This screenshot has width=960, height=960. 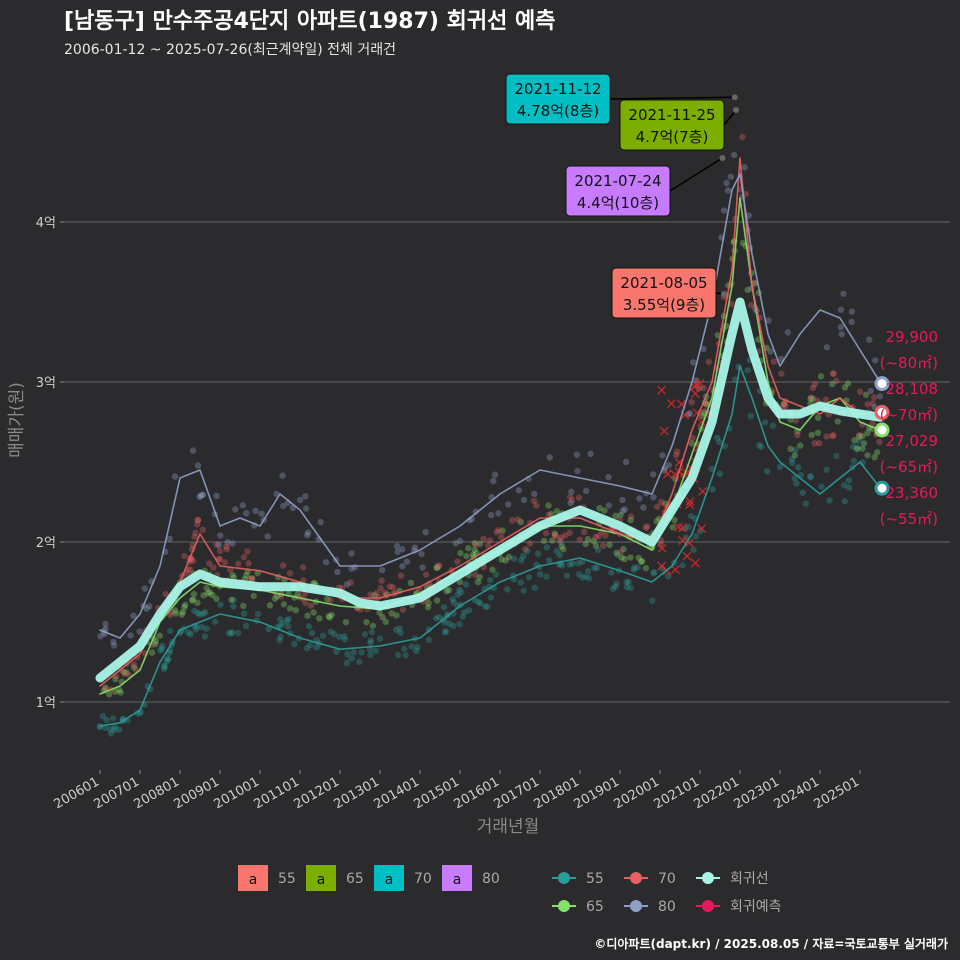 What do you see at coordinates (309, 21) in the screenshot?
I see `chart-title: [남동구] 만수주공4단지 아파트(1987) 회귀선 예측` at bounding box center [309, 21].